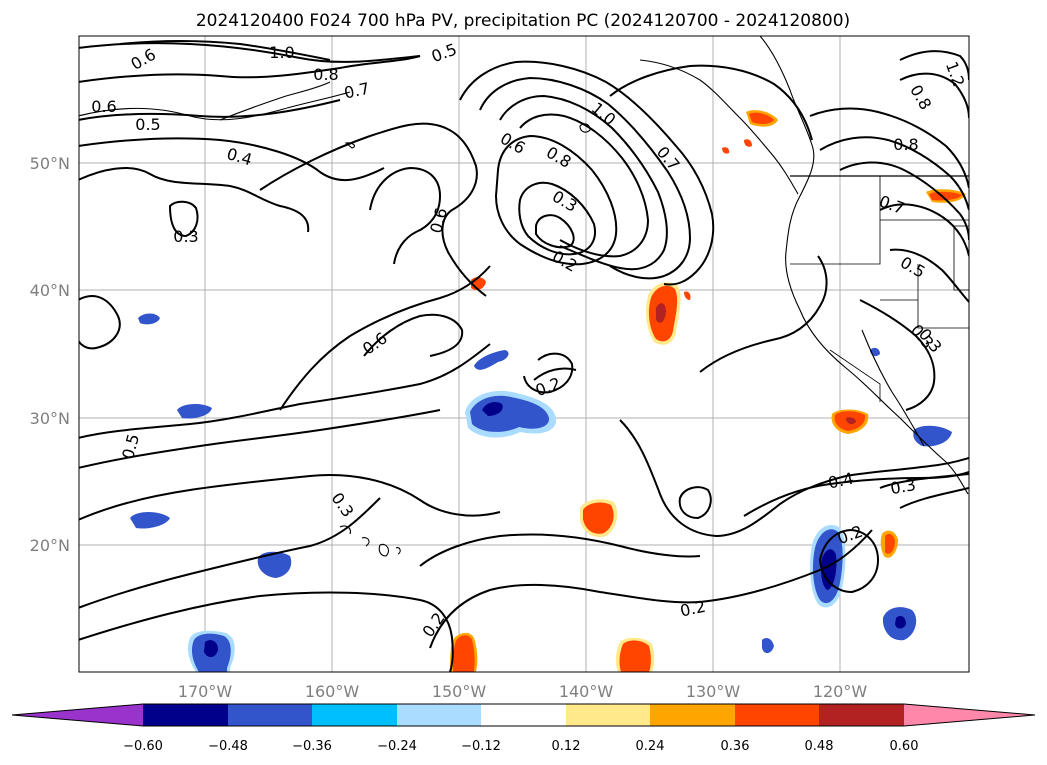 The width and height of the screenshot is (1047, 765). Describe the element at coordinates (356, 91) in the screenshot. I see `contour-label: 0.7` at that location.